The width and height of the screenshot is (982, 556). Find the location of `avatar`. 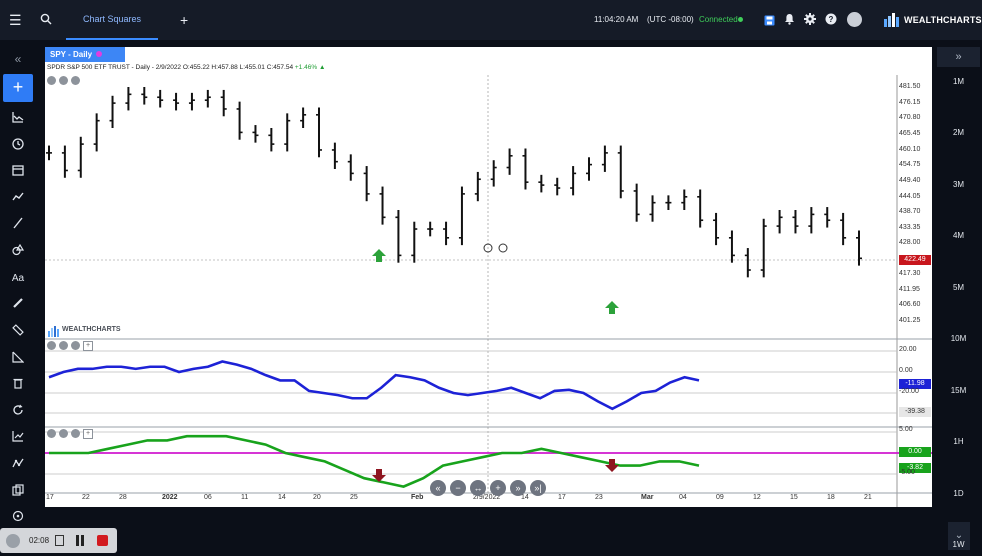

avatar is located at coordinates (854, 19).